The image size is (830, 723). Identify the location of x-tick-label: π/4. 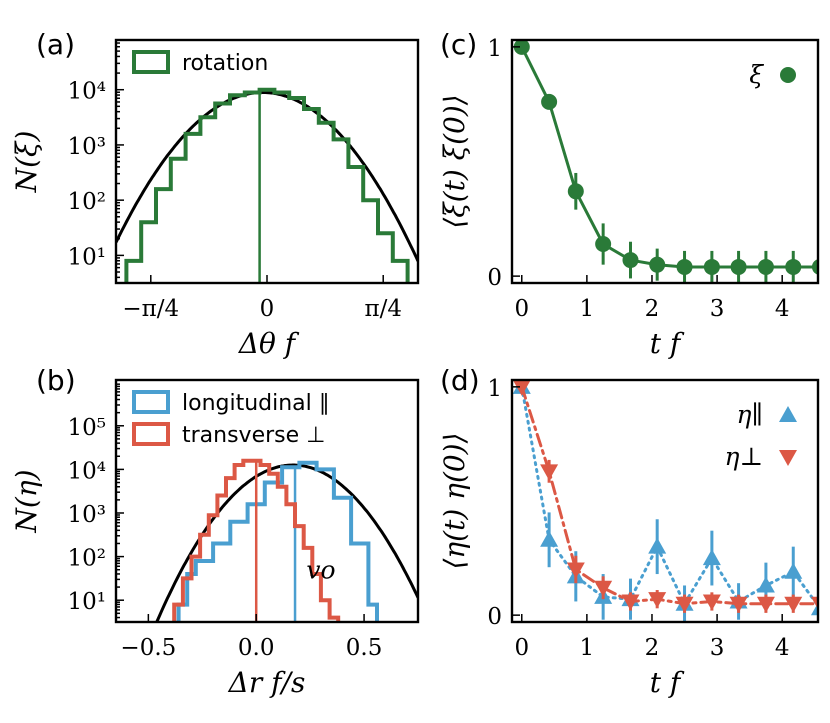
(383, 309).